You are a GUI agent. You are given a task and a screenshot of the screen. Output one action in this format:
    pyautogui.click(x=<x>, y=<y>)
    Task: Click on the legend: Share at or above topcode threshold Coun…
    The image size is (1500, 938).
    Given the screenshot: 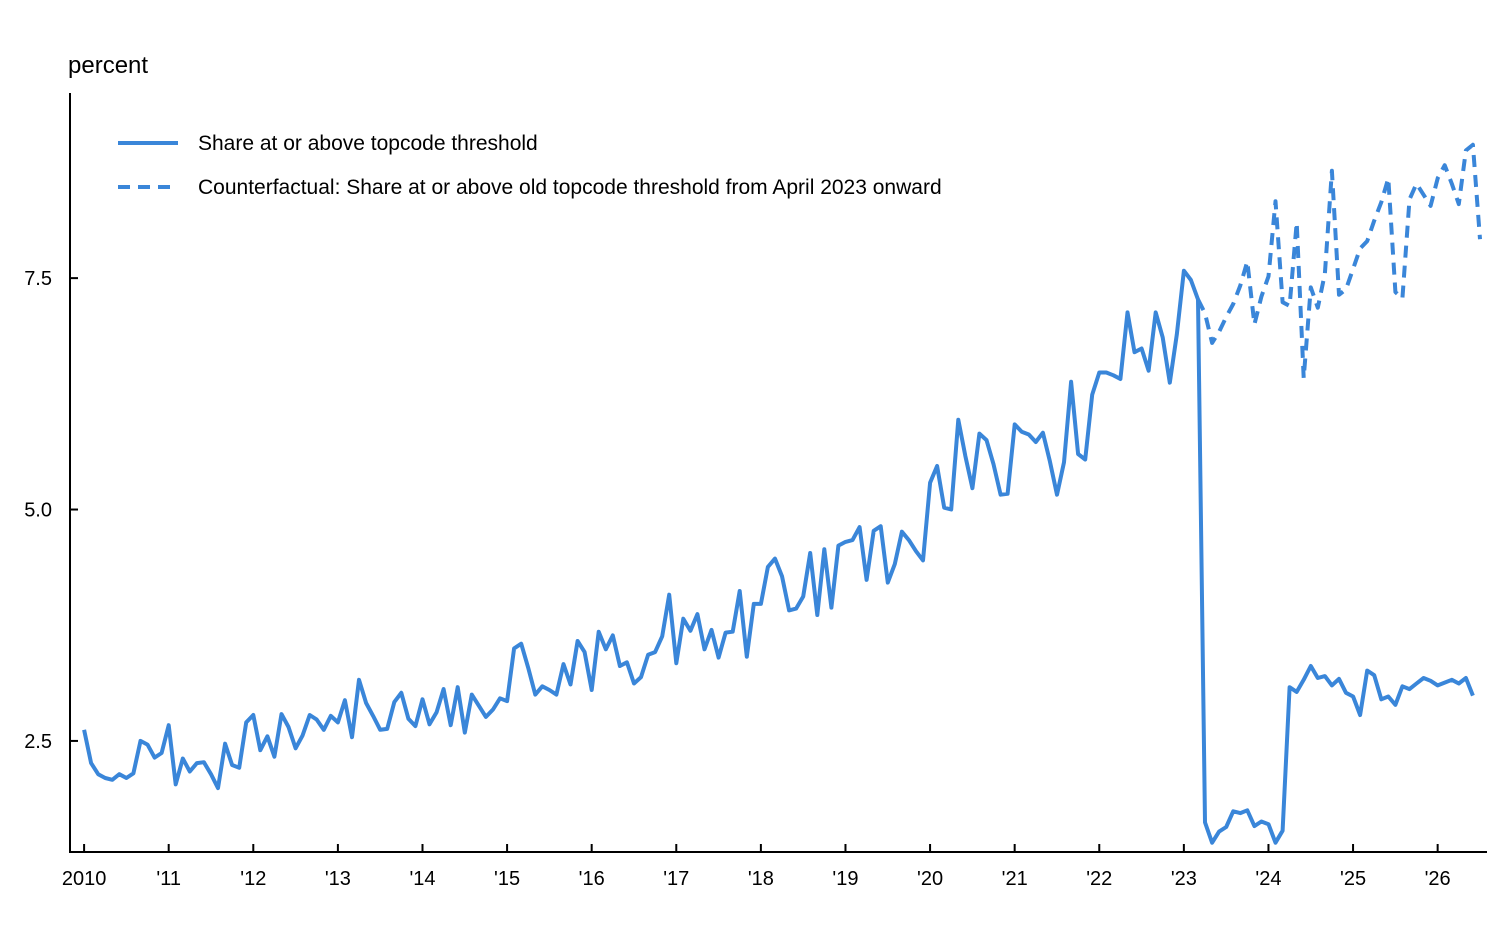 What is the action you would take?
    pyautogui.click(x=530, y=165)
    